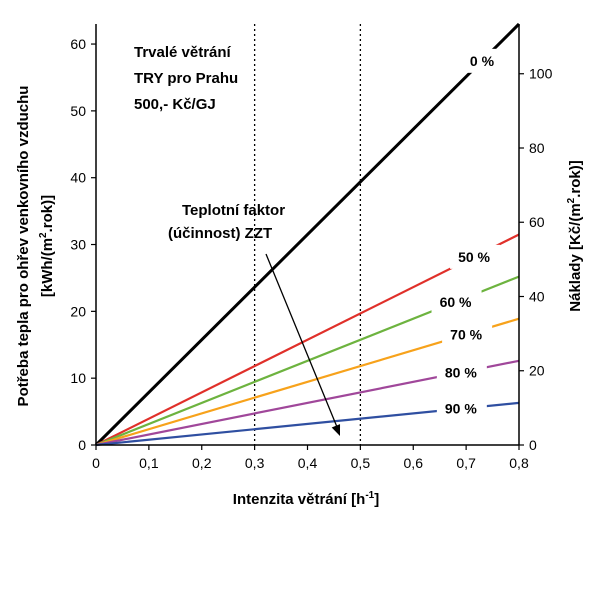 The height and width of the screenshot is (600, 600). I want to click on x-tick-label-4: 0,4, so click(308, 463).